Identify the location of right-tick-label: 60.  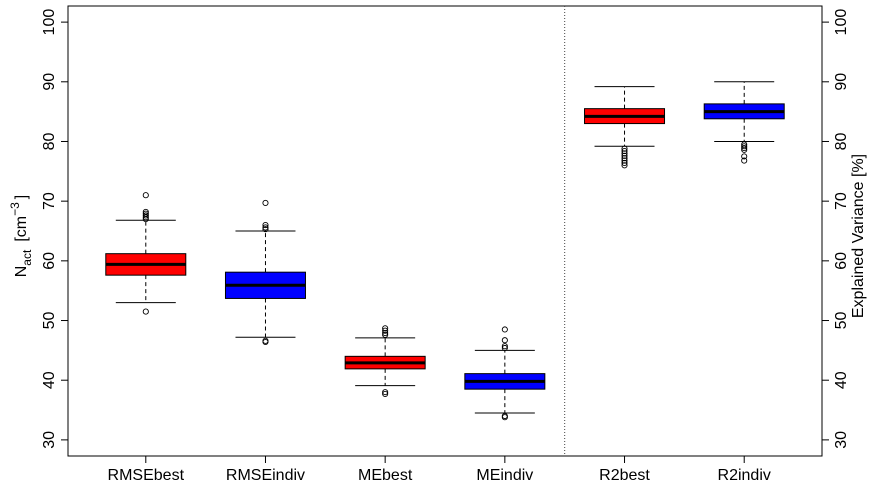
(841, 261).